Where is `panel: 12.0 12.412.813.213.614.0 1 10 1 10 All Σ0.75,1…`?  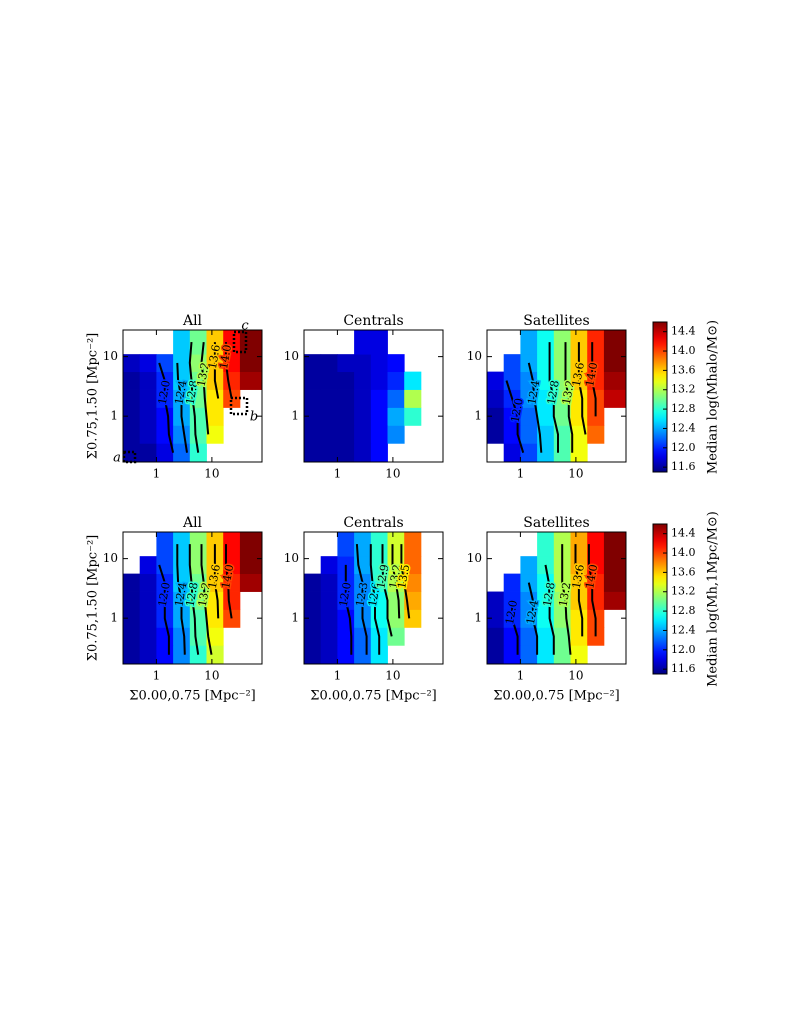
panel: 12.0 12.412.813.213.614.0 1 10 1 10 All Σ0.75,1… is located at coordinates (174, 397).